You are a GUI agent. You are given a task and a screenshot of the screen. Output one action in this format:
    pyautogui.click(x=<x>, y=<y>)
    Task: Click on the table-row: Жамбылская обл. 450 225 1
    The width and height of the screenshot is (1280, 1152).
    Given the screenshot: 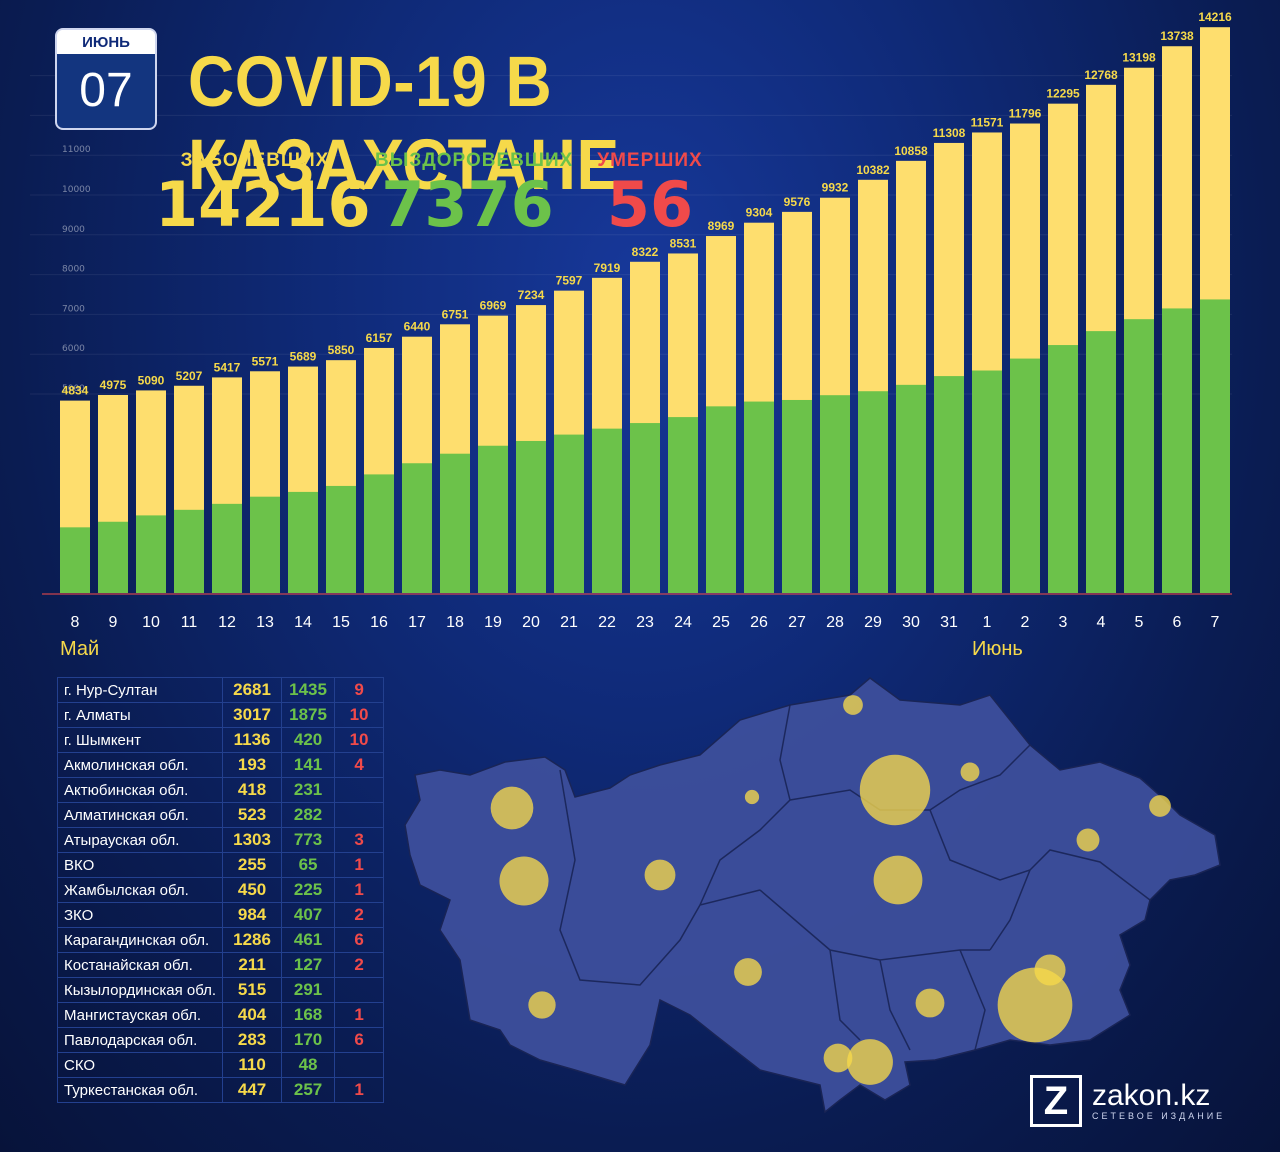 What is the action you would take?
    pyautogui.click(x=220, y=890)
    